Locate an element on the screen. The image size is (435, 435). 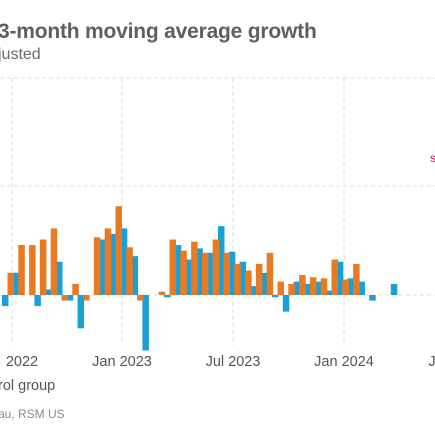
x-tick-label: Jan 2023 is located at coordinates (122, 362).